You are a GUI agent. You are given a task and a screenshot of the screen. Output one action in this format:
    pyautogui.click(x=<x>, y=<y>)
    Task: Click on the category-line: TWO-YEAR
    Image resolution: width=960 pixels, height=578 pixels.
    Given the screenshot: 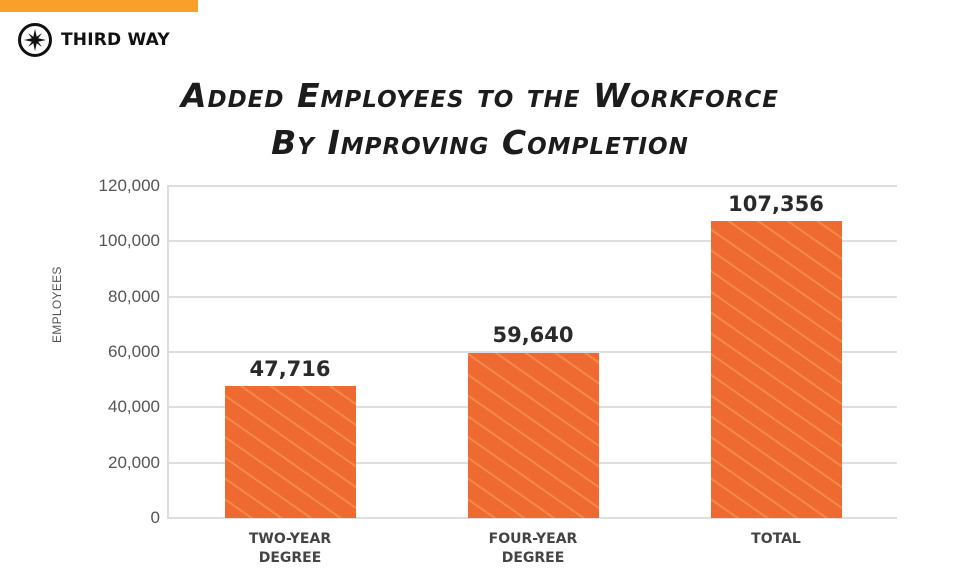 What is the action you would take?
    pyautogui.click(x=290, y=539)
    